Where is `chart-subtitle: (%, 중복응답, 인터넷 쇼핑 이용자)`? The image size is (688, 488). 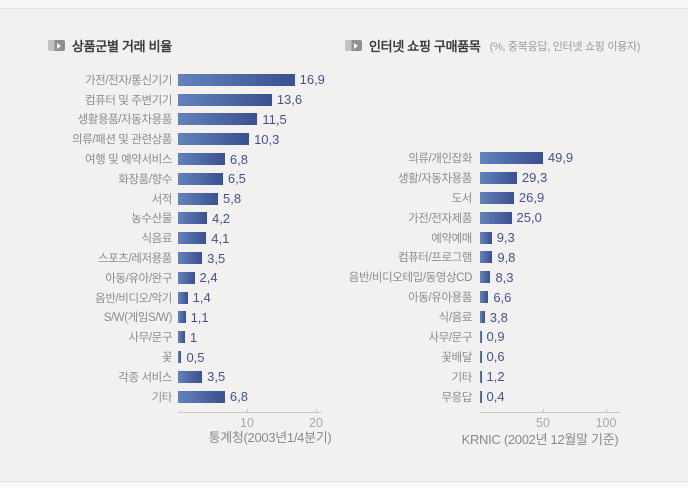
chart-subtitle: (%, 중복응답, 인터넷 쇼핑 이용자) is located at coordinates (565, 46).